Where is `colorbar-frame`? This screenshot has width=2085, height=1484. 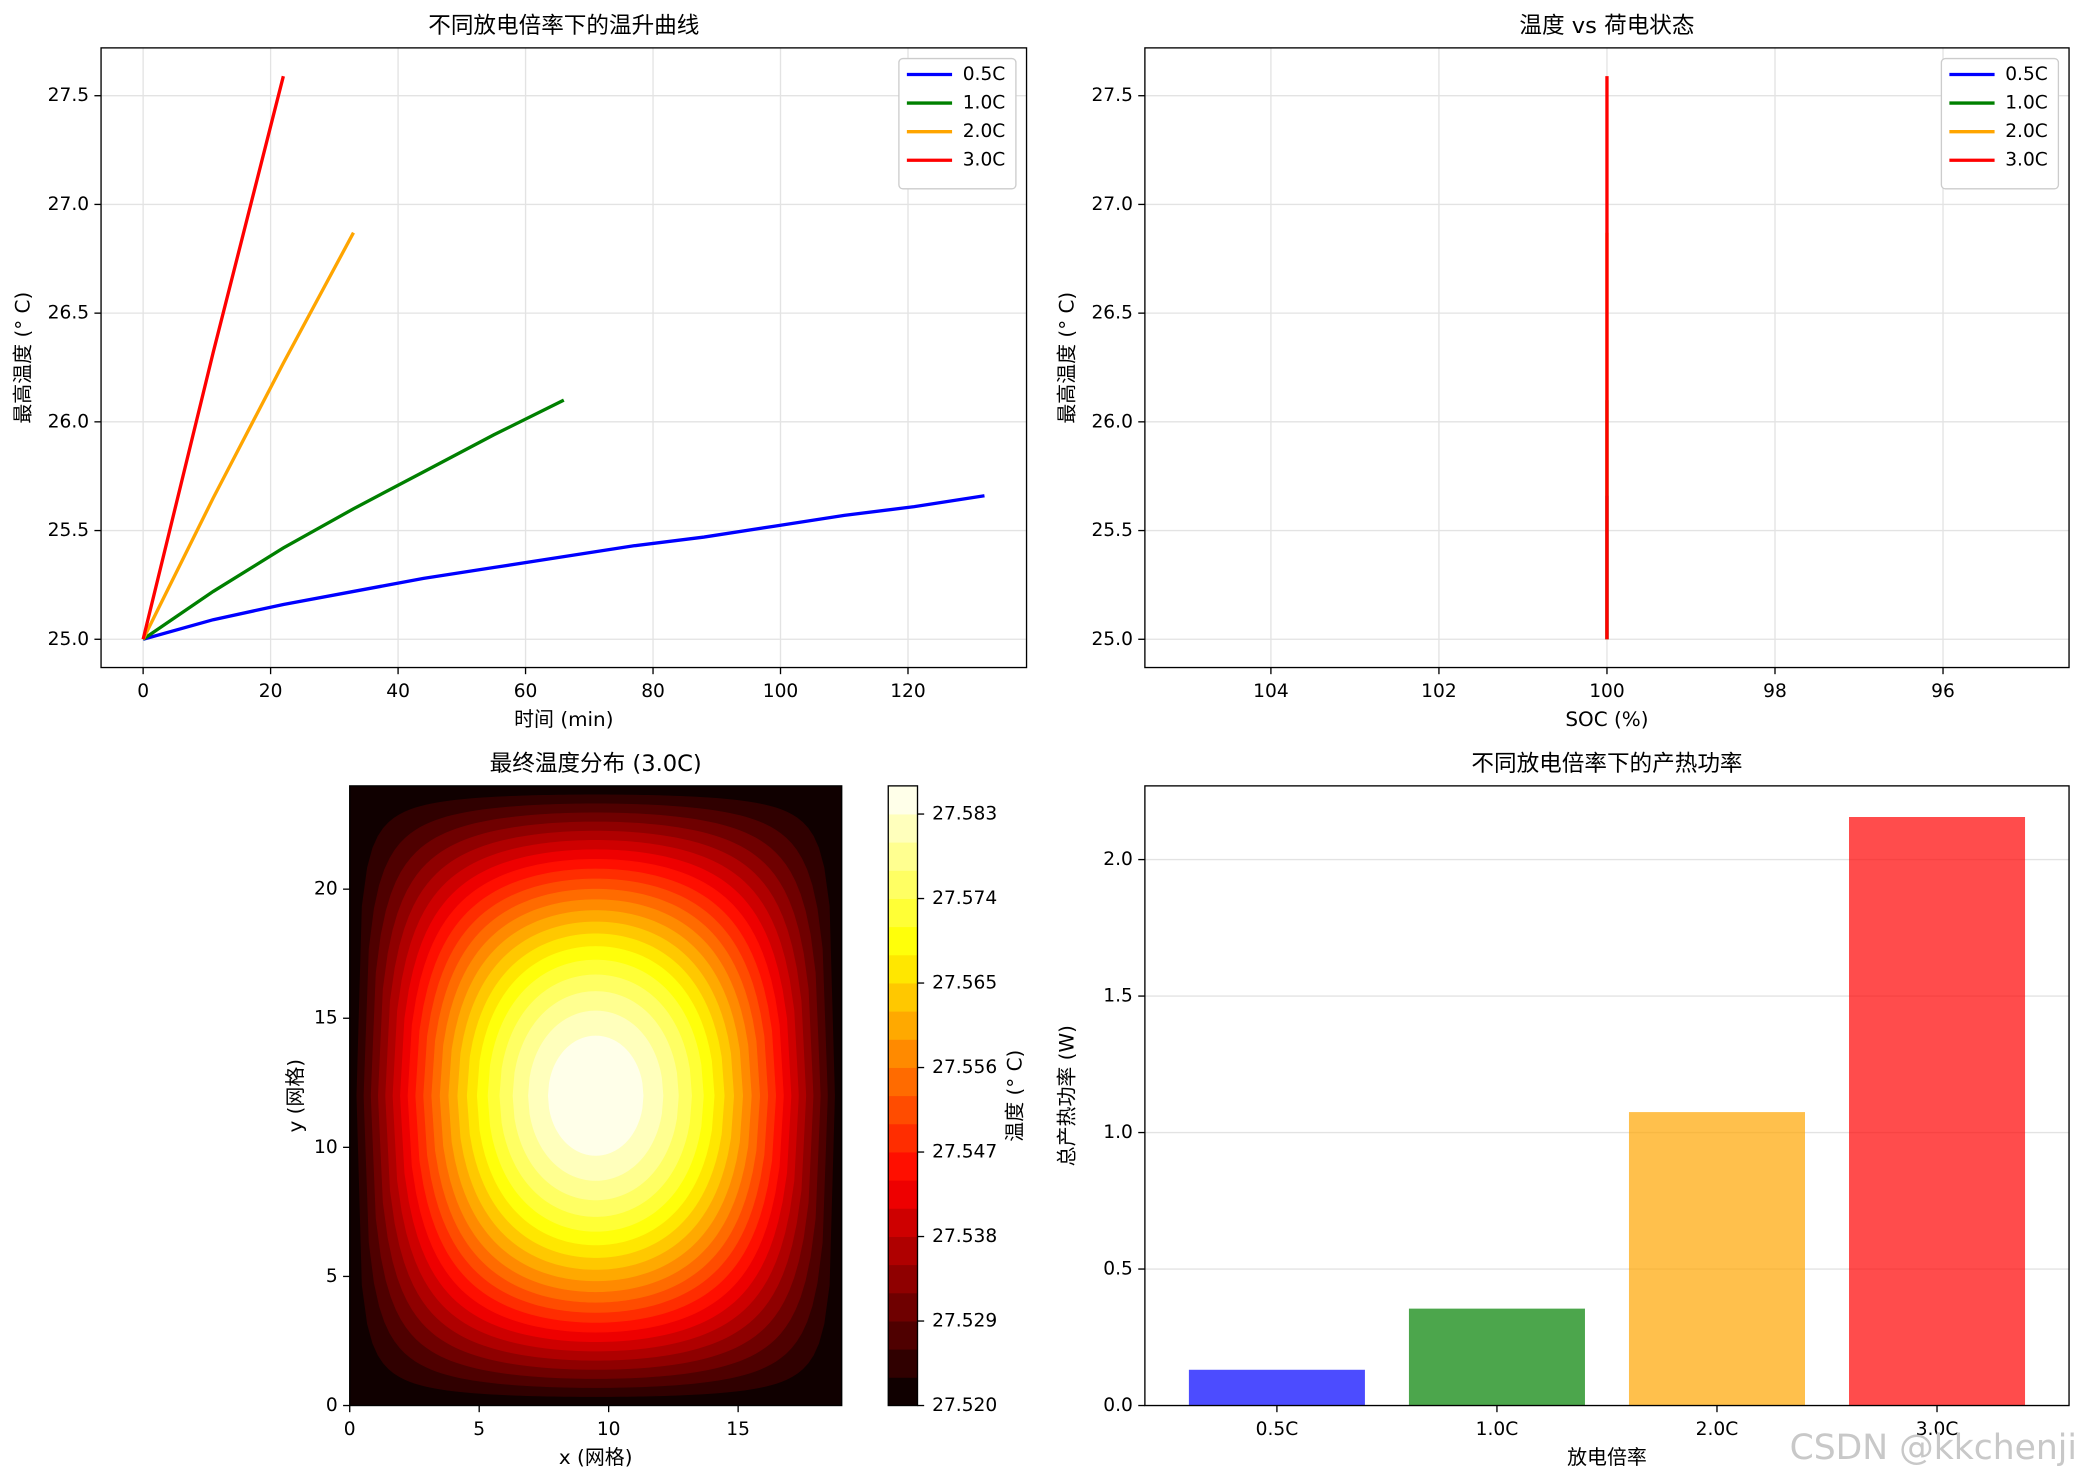
colorbar-frame is located at coordinates (903, 1096).